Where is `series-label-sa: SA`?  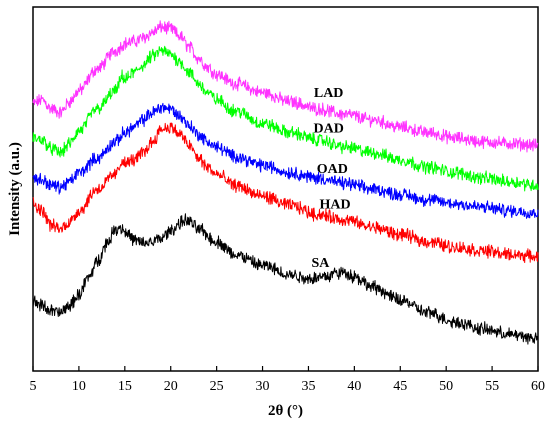 series-label-sa: SA is located at coordinates (320, 263).